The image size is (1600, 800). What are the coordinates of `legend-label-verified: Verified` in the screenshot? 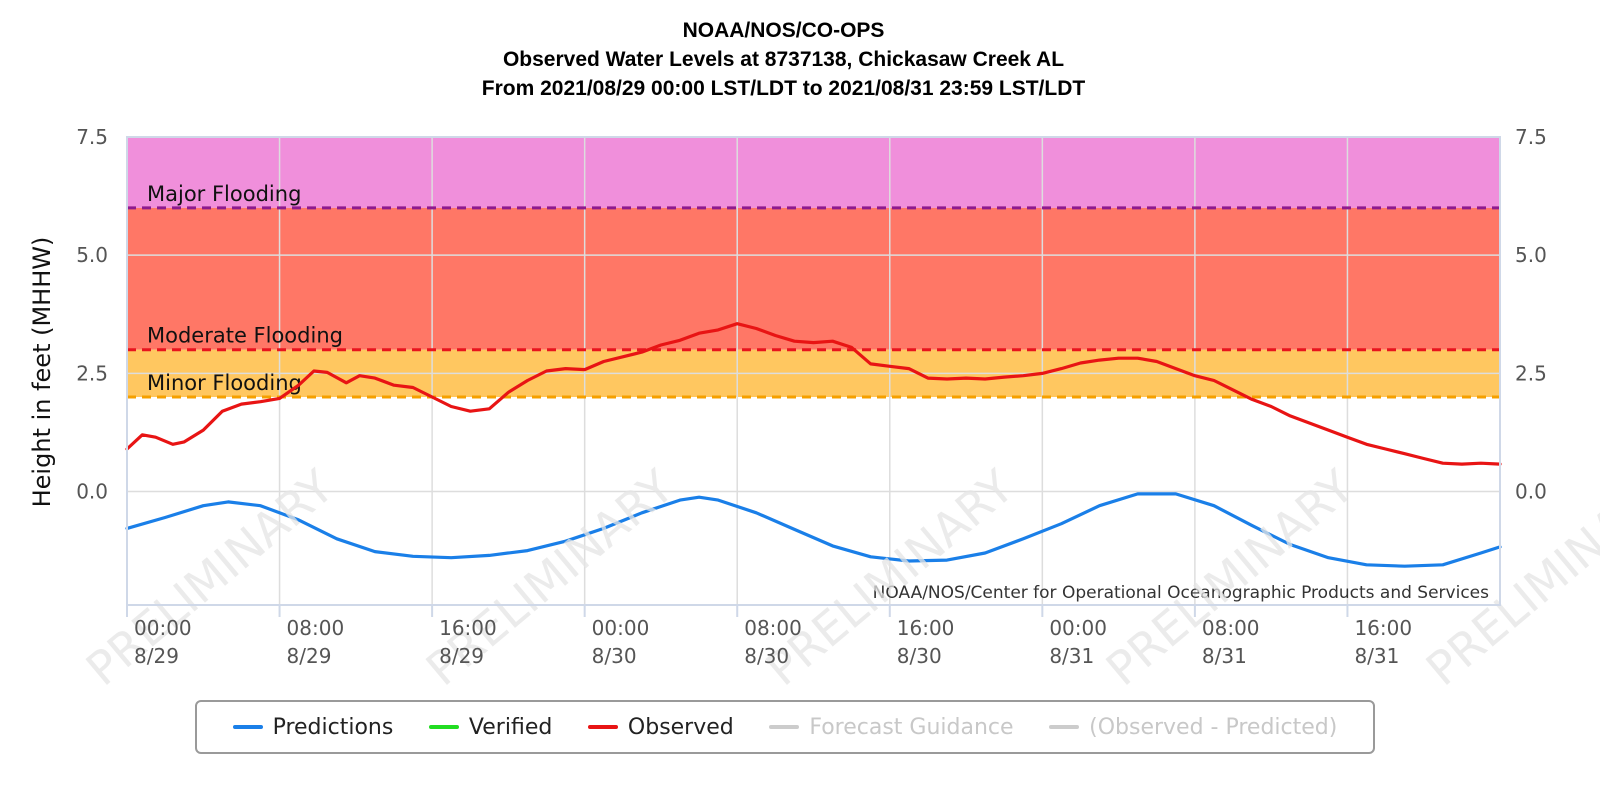 It's located at (510, 727).